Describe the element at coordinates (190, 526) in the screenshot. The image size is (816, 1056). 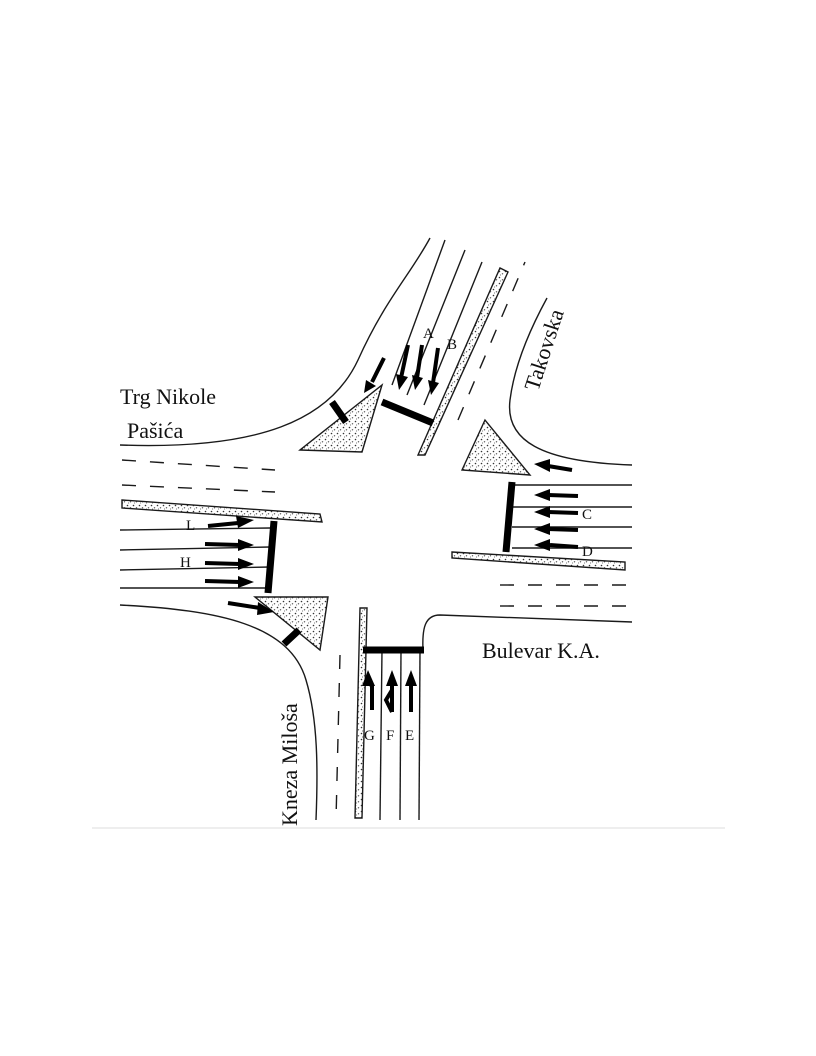
I see `lane-label-l: L` at that location.